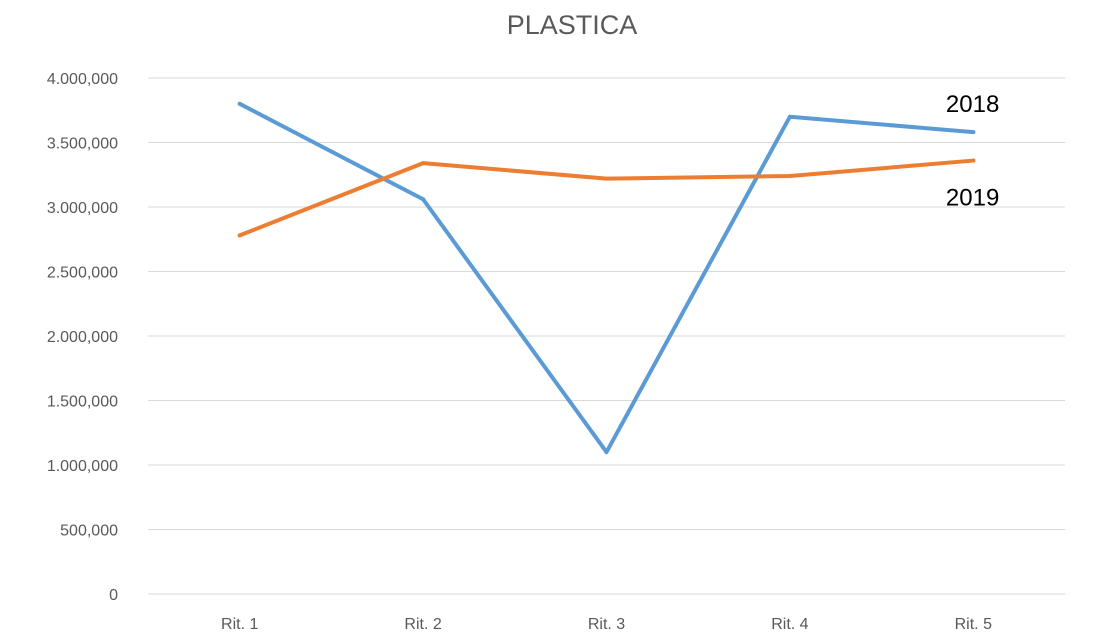 The image size is (1118, 635). What do you see at coordinates (606, 198) in the screenshot?
I see `series-line-2019` at bounding box center [606, 198].